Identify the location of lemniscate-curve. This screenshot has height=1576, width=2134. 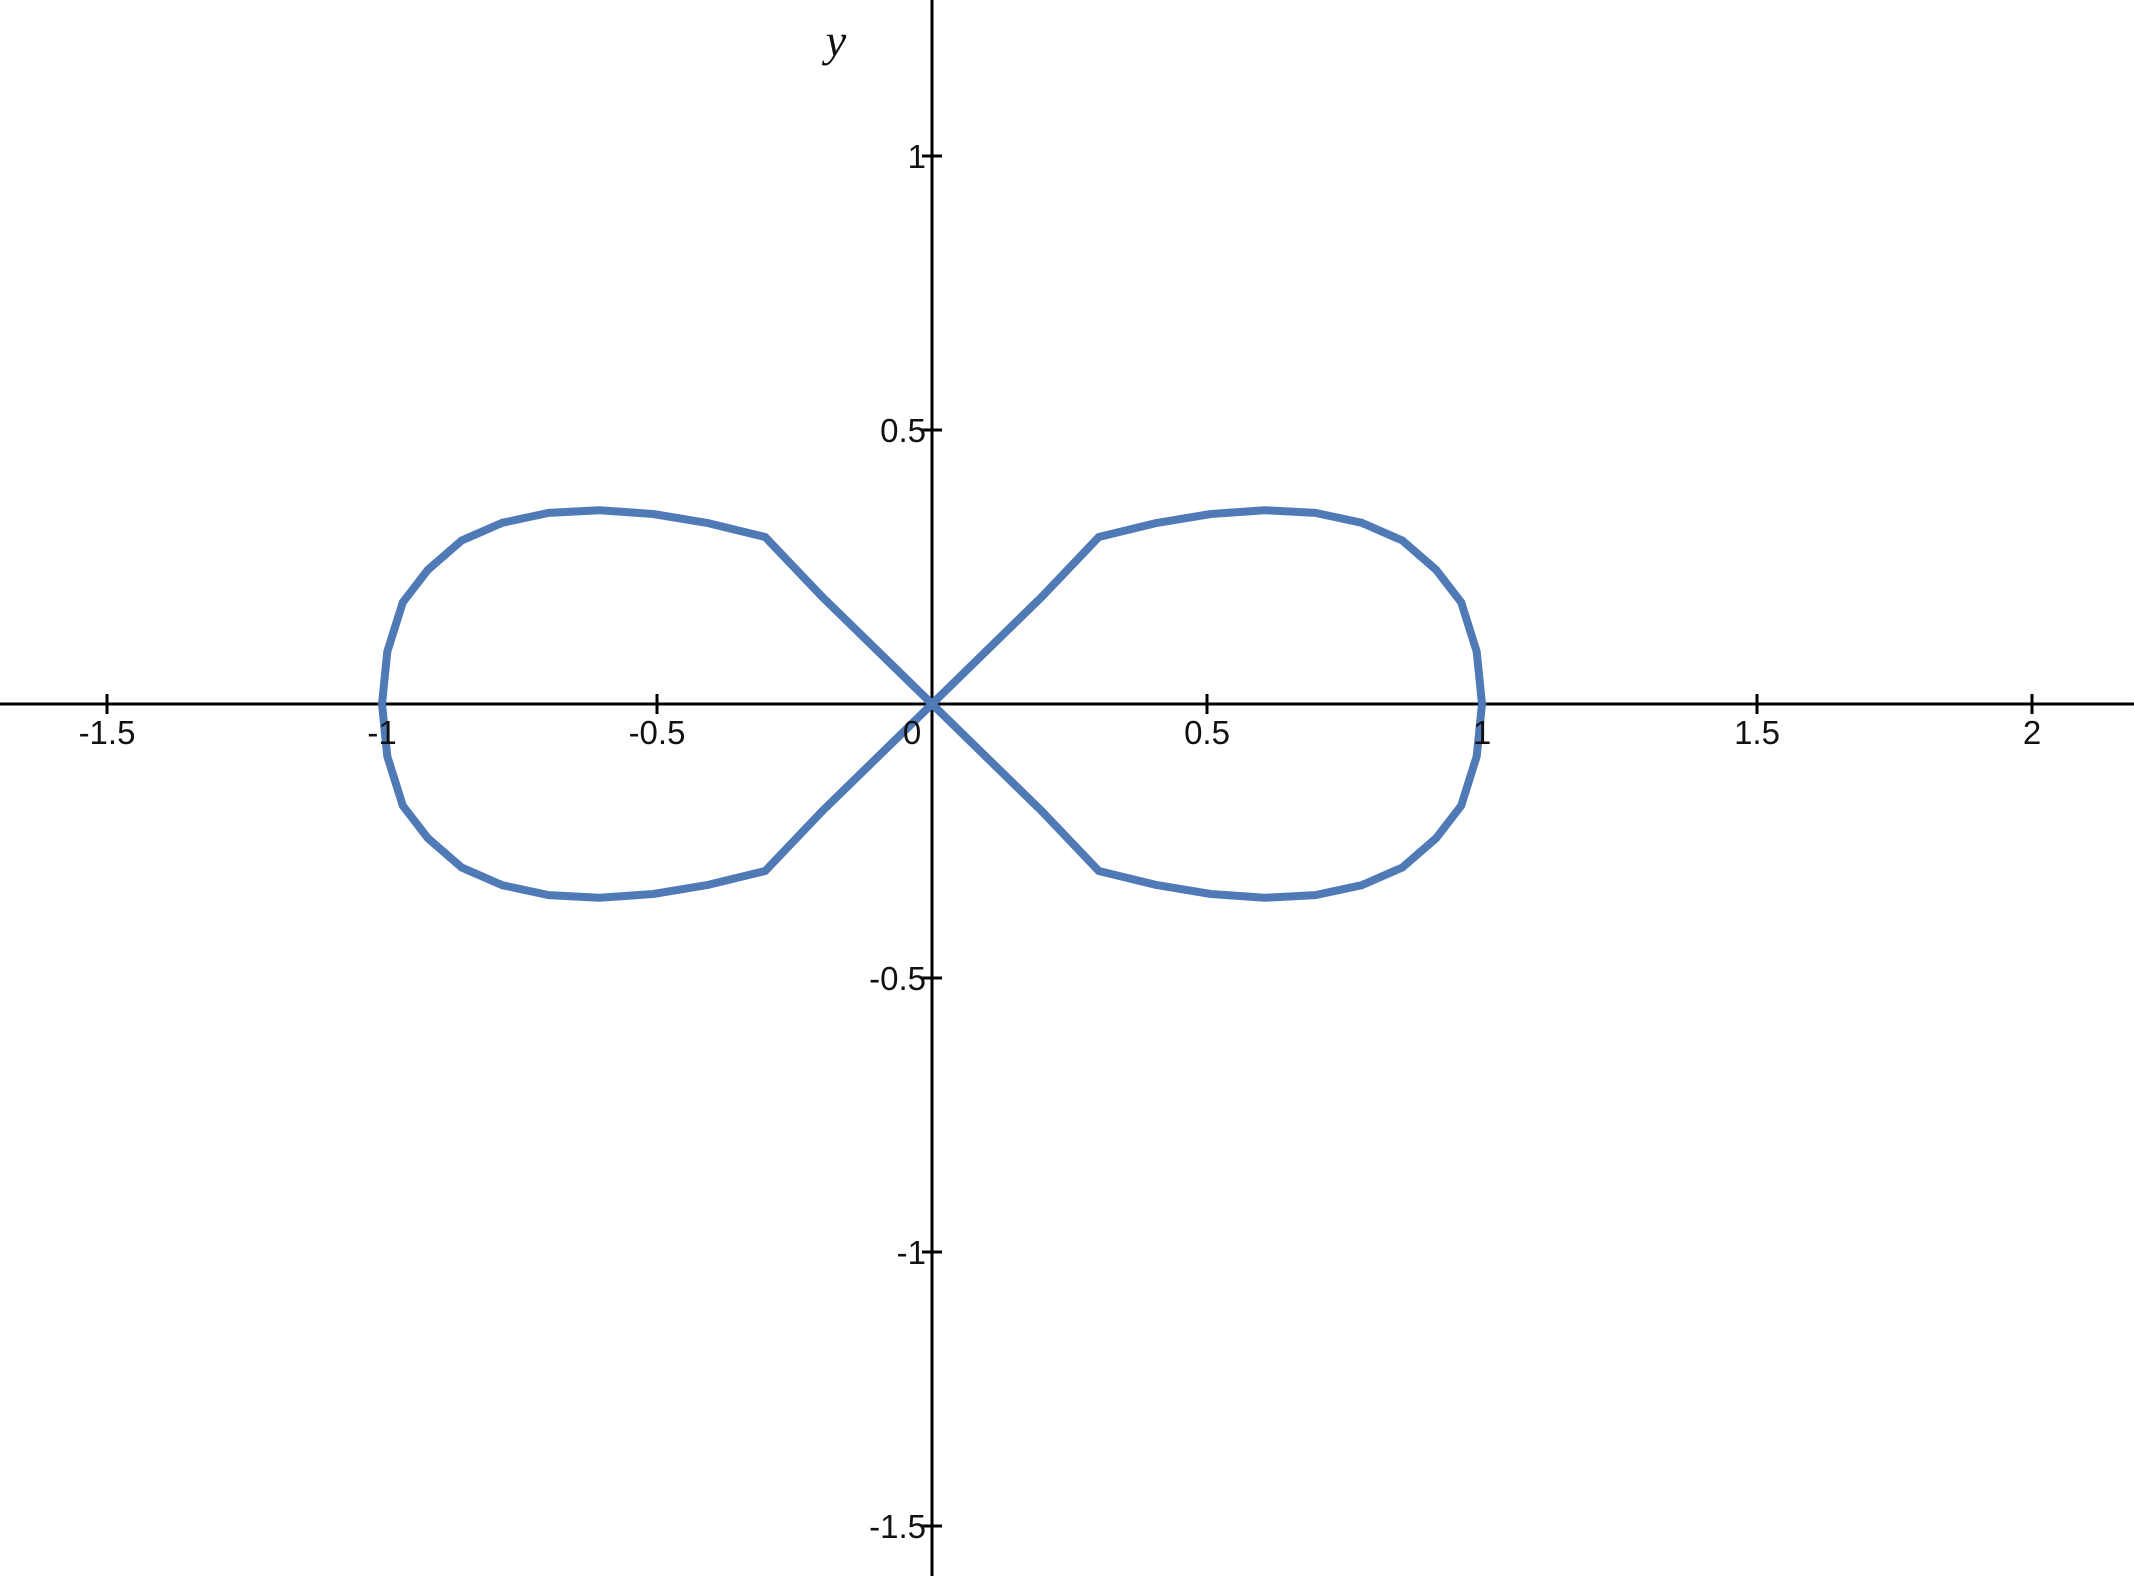
(932, 704).